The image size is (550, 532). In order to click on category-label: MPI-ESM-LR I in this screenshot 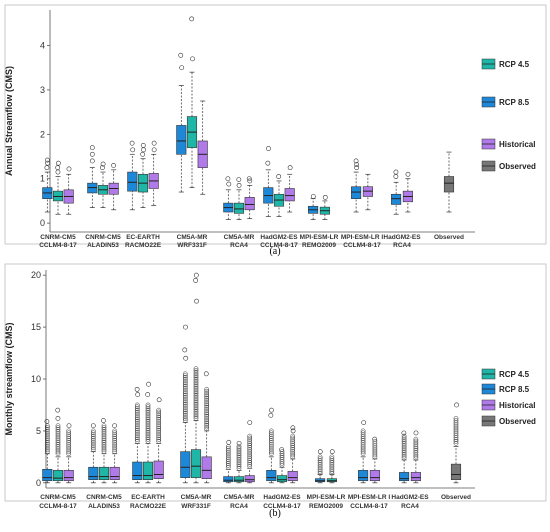, I will do `click(362, 237)`.